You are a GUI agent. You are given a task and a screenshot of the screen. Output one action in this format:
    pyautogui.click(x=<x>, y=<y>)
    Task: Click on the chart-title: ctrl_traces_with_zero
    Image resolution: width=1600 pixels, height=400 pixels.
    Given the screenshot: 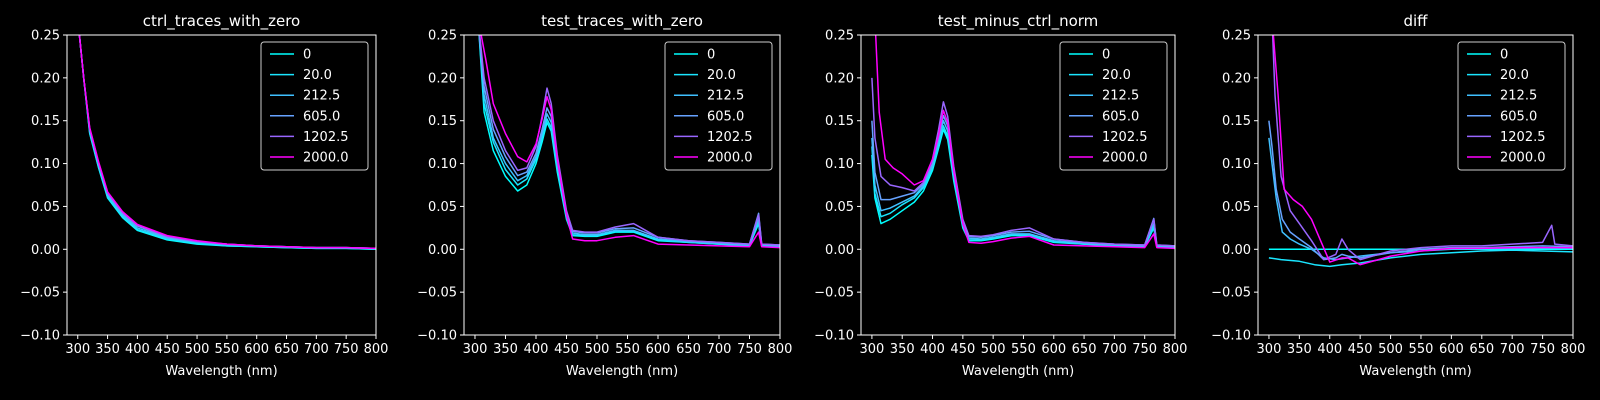 What is the action you would take?
    pyautogui.click(x=221, y=21)
    